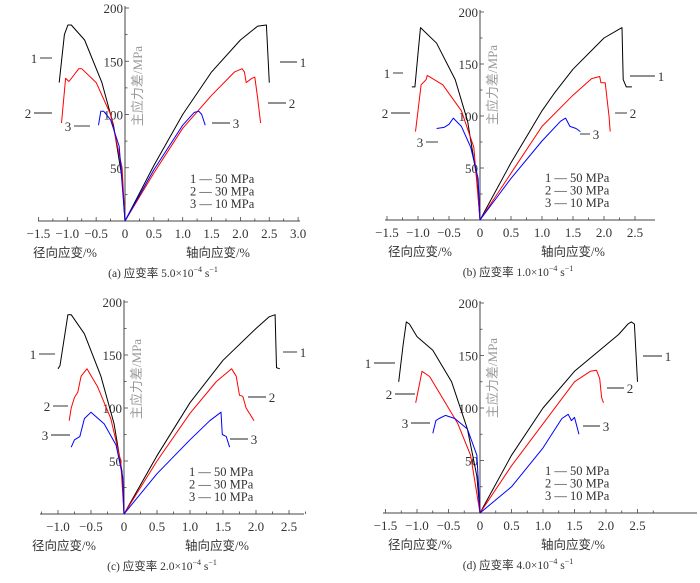  Describe the element at coordinates (523, 273) in the screenshot. I see `caption-rate: 1.0` at that location.